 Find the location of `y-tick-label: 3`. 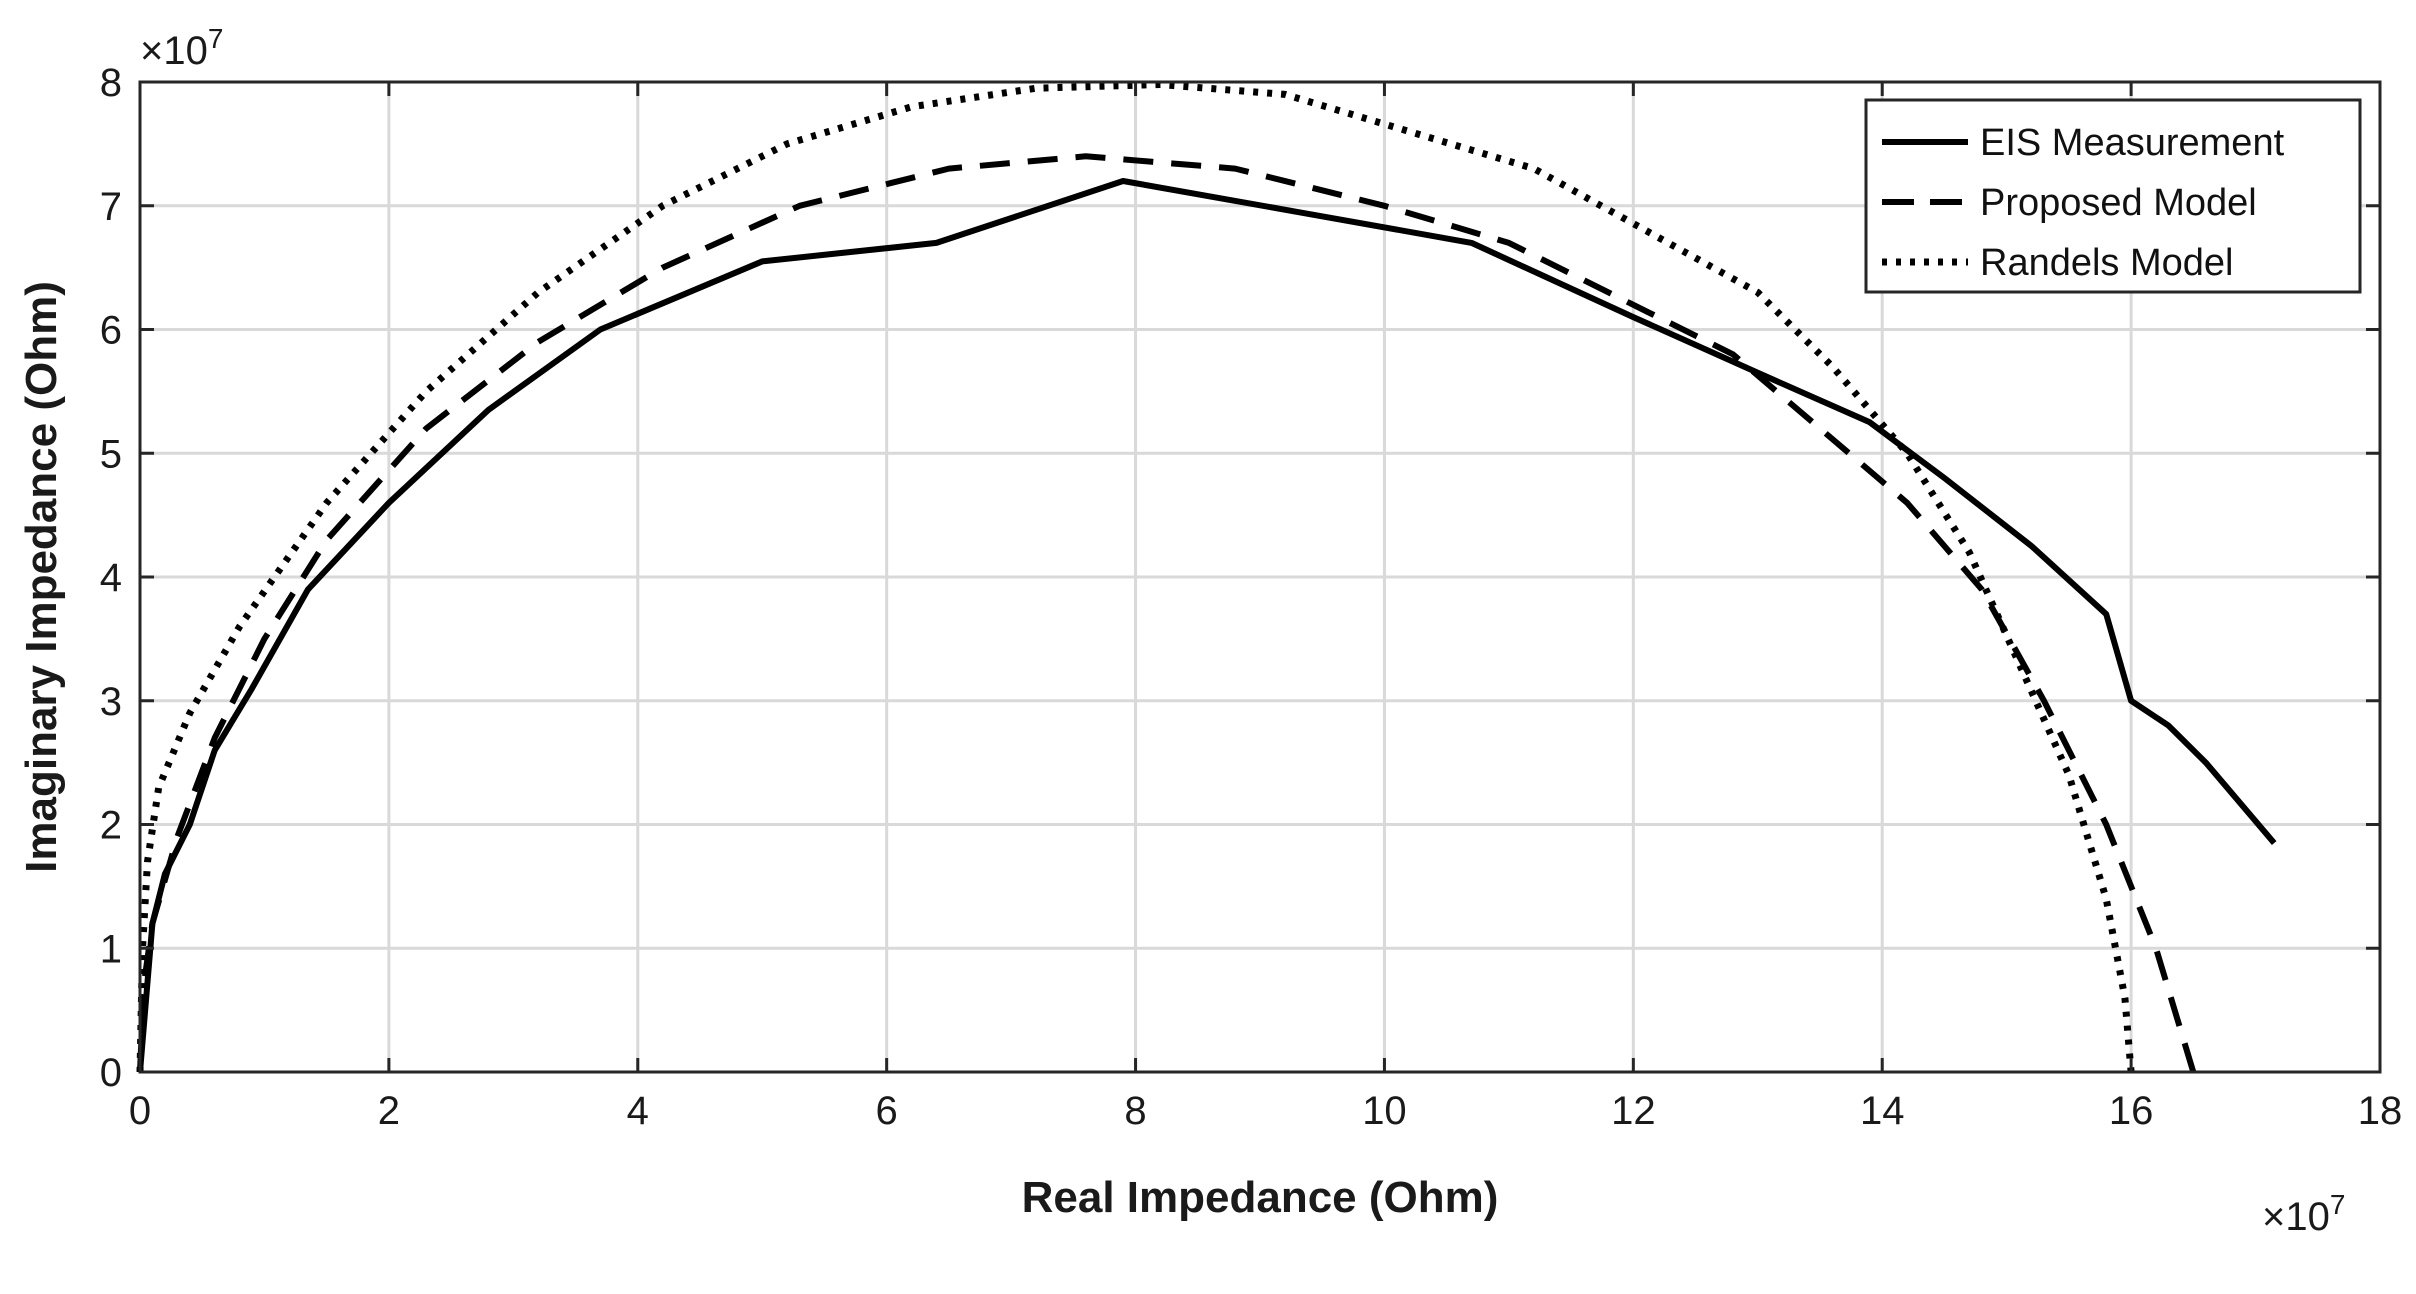

y-tick-label: 3 is located at coordinates (111, 702).